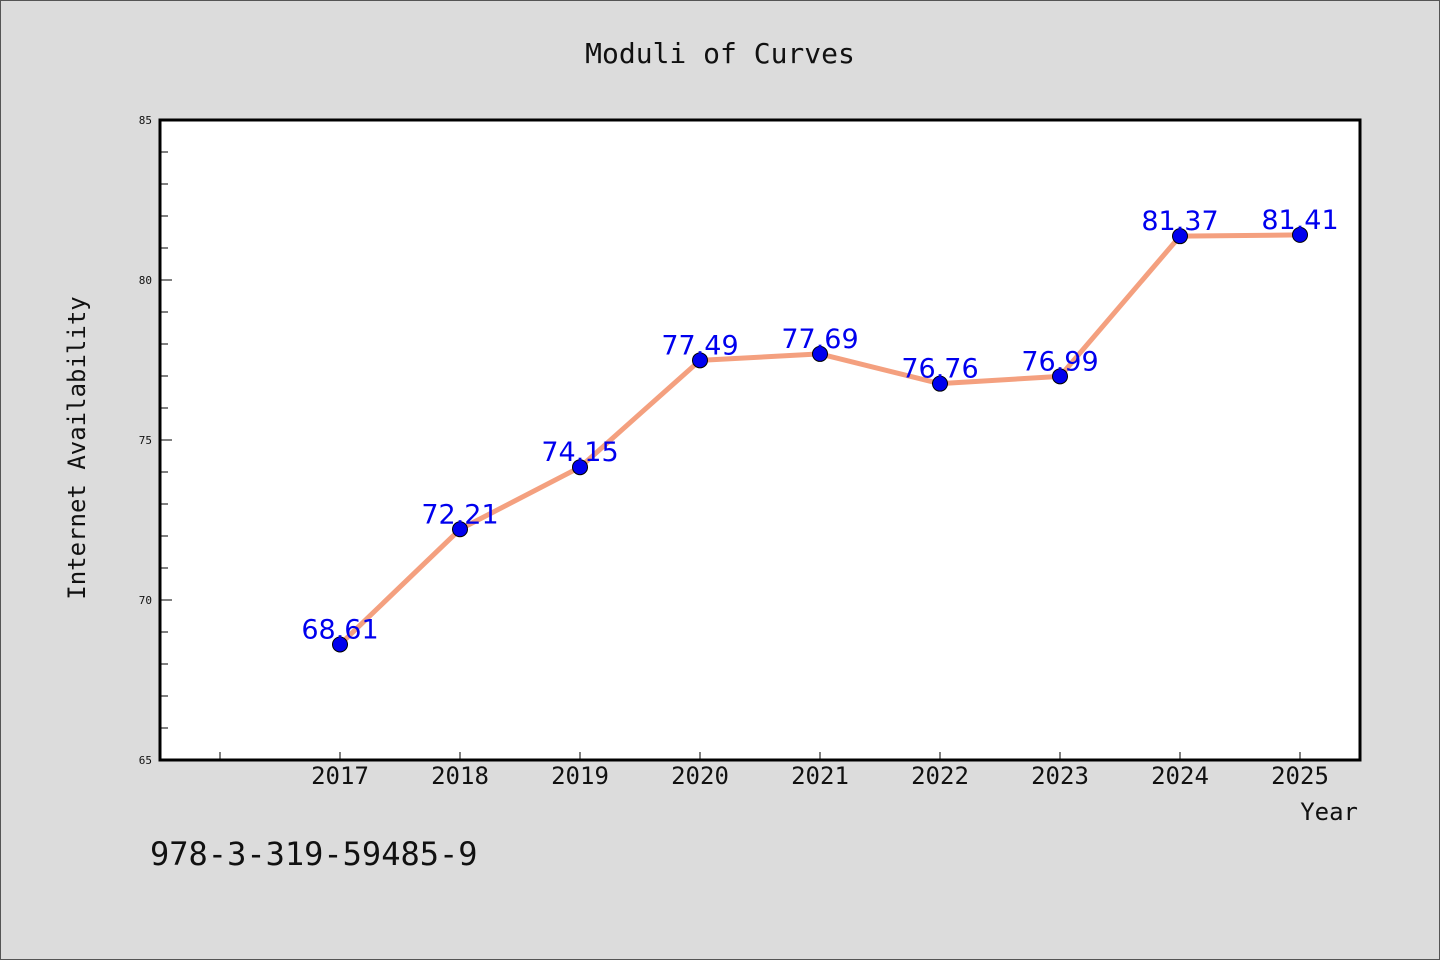  Describe the element at coordinates (820, 776) in the screenshot. I see `x-tick-label: 2021` at that location.